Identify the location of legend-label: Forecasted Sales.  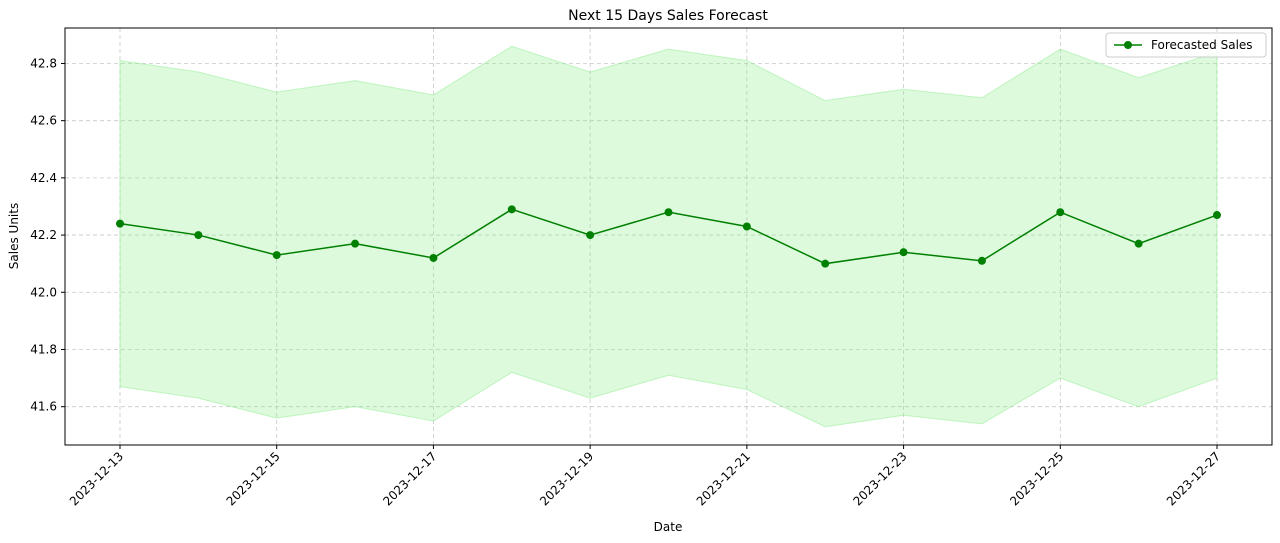
(1202, 45).